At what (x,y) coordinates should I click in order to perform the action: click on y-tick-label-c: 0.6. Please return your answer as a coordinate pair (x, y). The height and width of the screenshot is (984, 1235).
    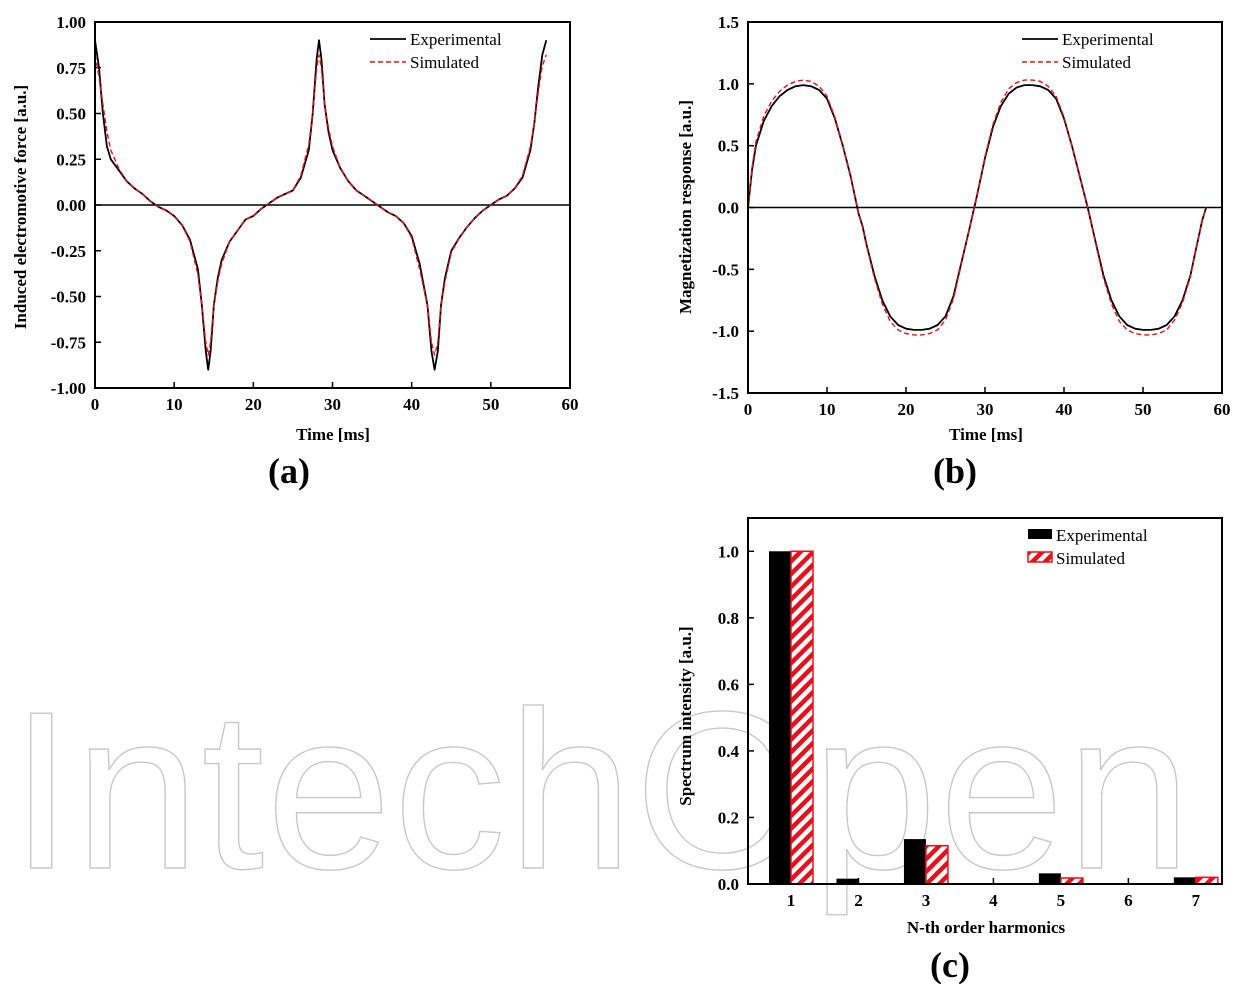
    Looking at the image, I should click on (728, 684).